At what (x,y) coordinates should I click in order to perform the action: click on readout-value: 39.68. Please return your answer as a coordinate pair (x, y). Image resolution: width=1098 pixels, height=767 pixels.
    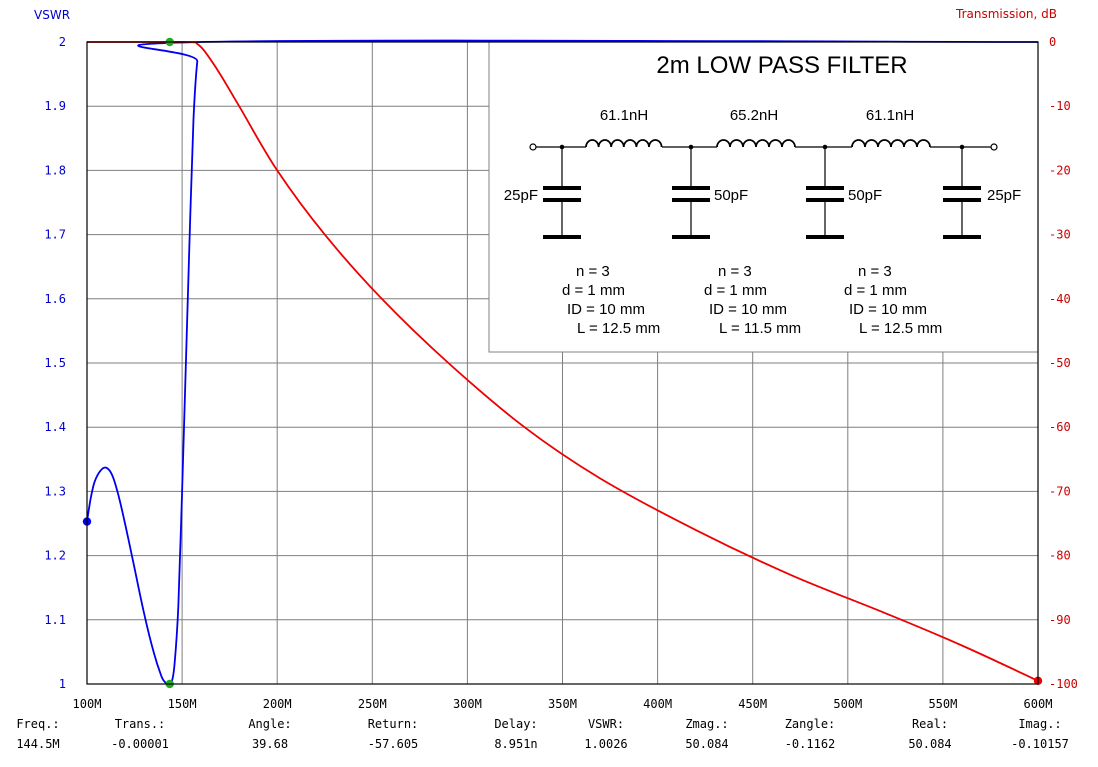
    Looking at the image, I should click on (270, 744).